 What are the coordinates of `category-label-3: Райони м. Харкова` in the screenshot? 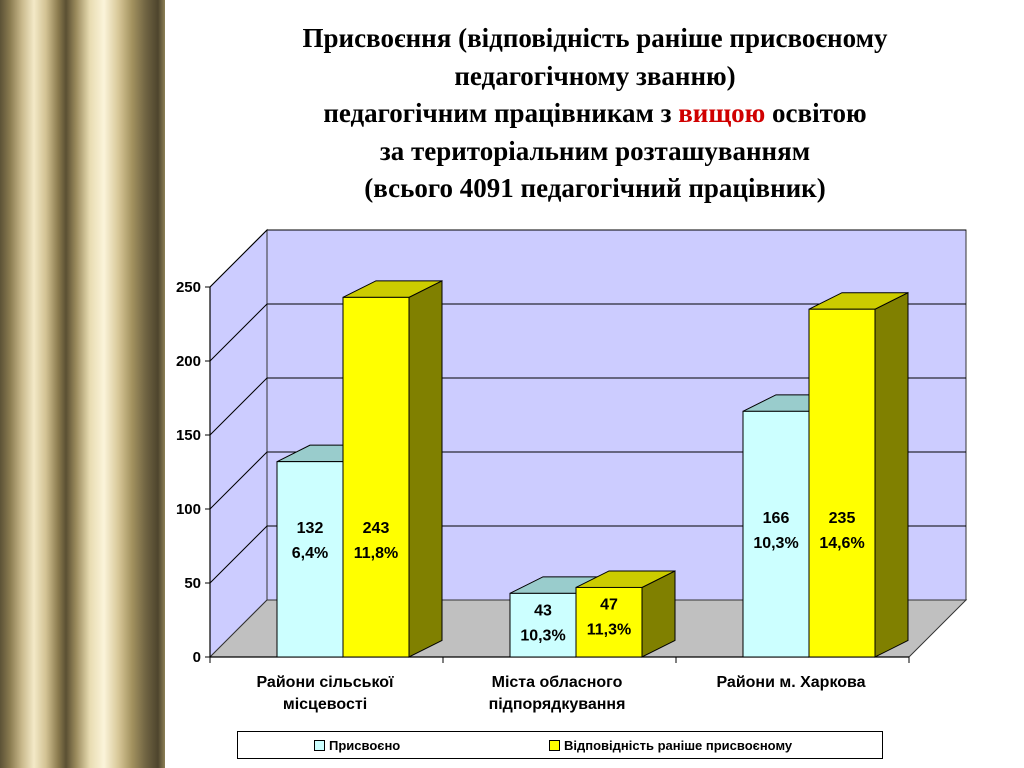 It's located at (791, 683).